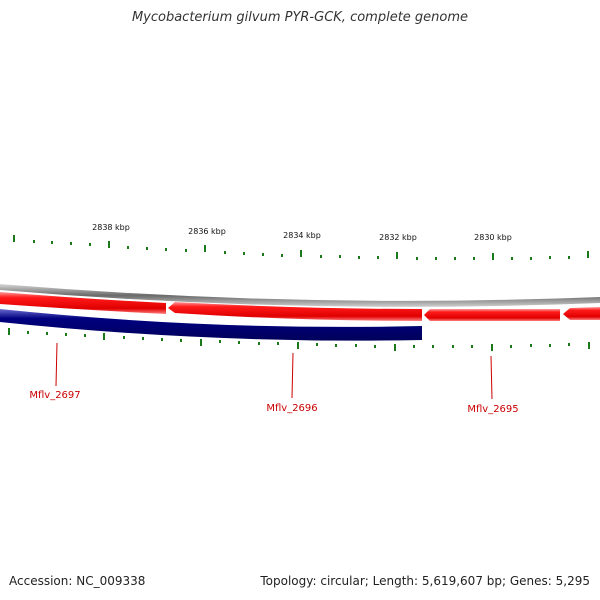 Image resolution: width=600 pixels, height=600 pixels. Describe the element at coordinates (302, 235) in the screenshot. I see `ruler-label: 2834 kbp` at that location.